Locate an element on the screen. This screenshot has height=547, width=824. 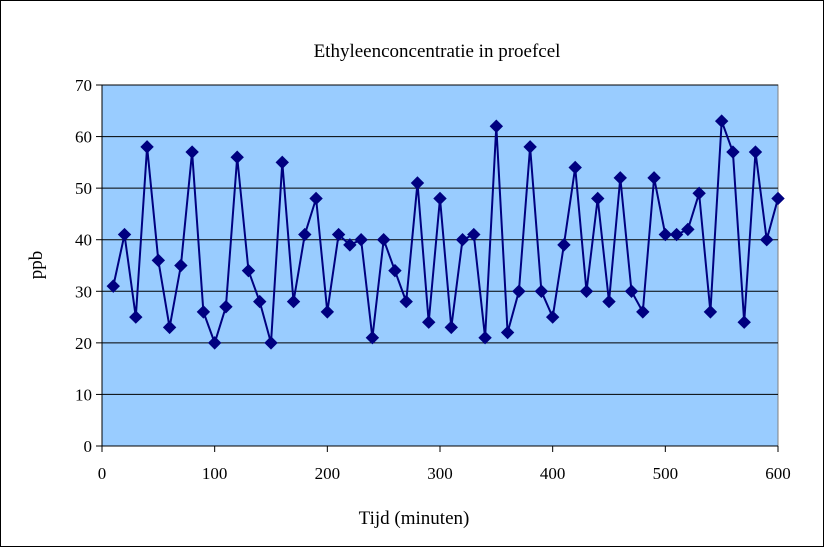
chart-title: Ethyleenconcentratie in proefcel is located at coordinates (437, 51).